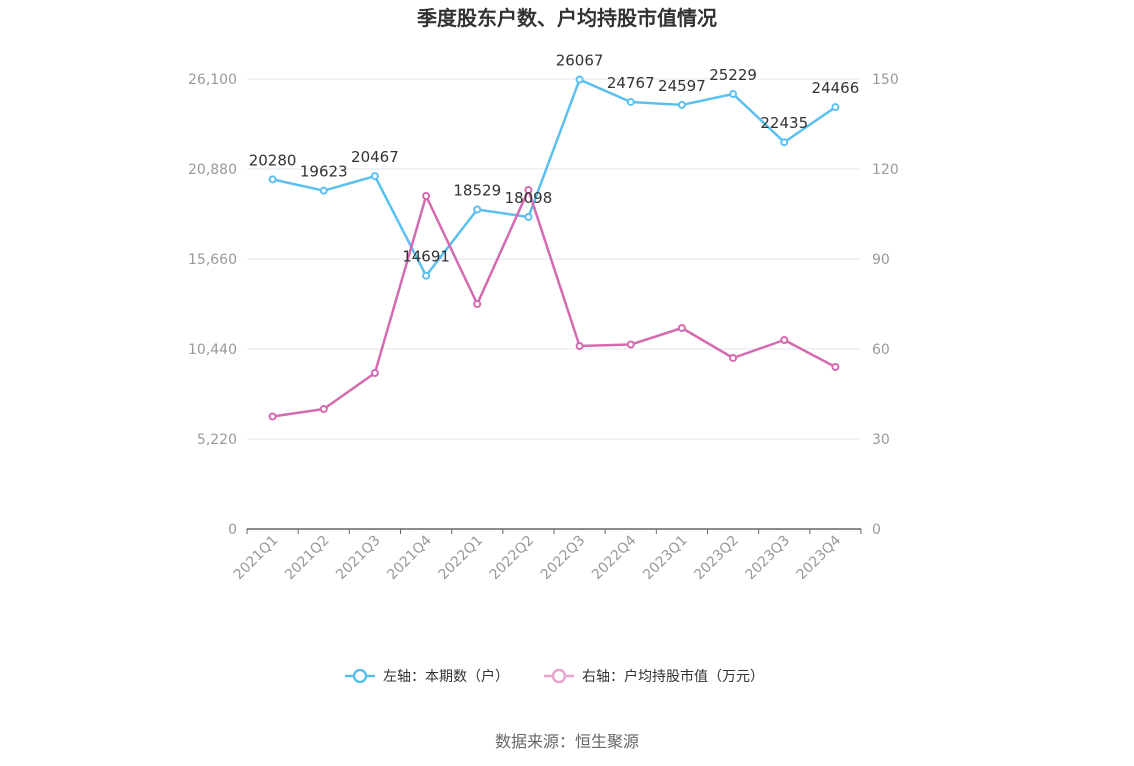  Describe the element at coordinates (563, 558) in the screenshot. I see `x-tick-label: 2022Q3` at that location.